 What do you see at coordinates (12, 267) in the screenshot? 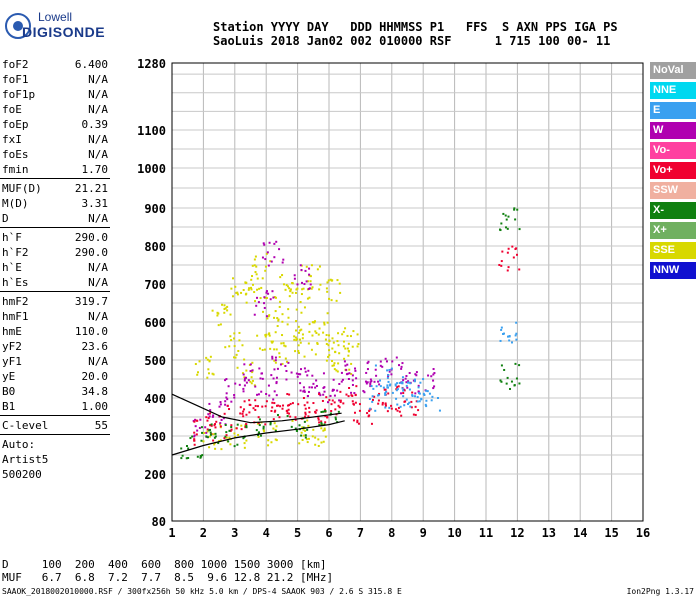
I see `param-name: h`E` at bounding box center [12, 267].